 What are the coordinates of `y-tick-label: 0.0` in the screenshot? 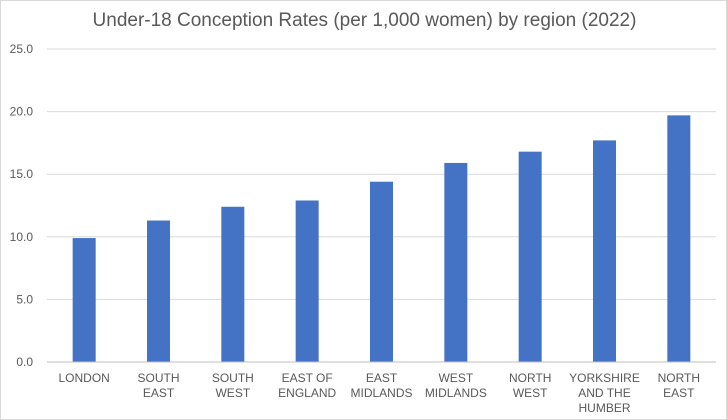 It's located at (24, 362).